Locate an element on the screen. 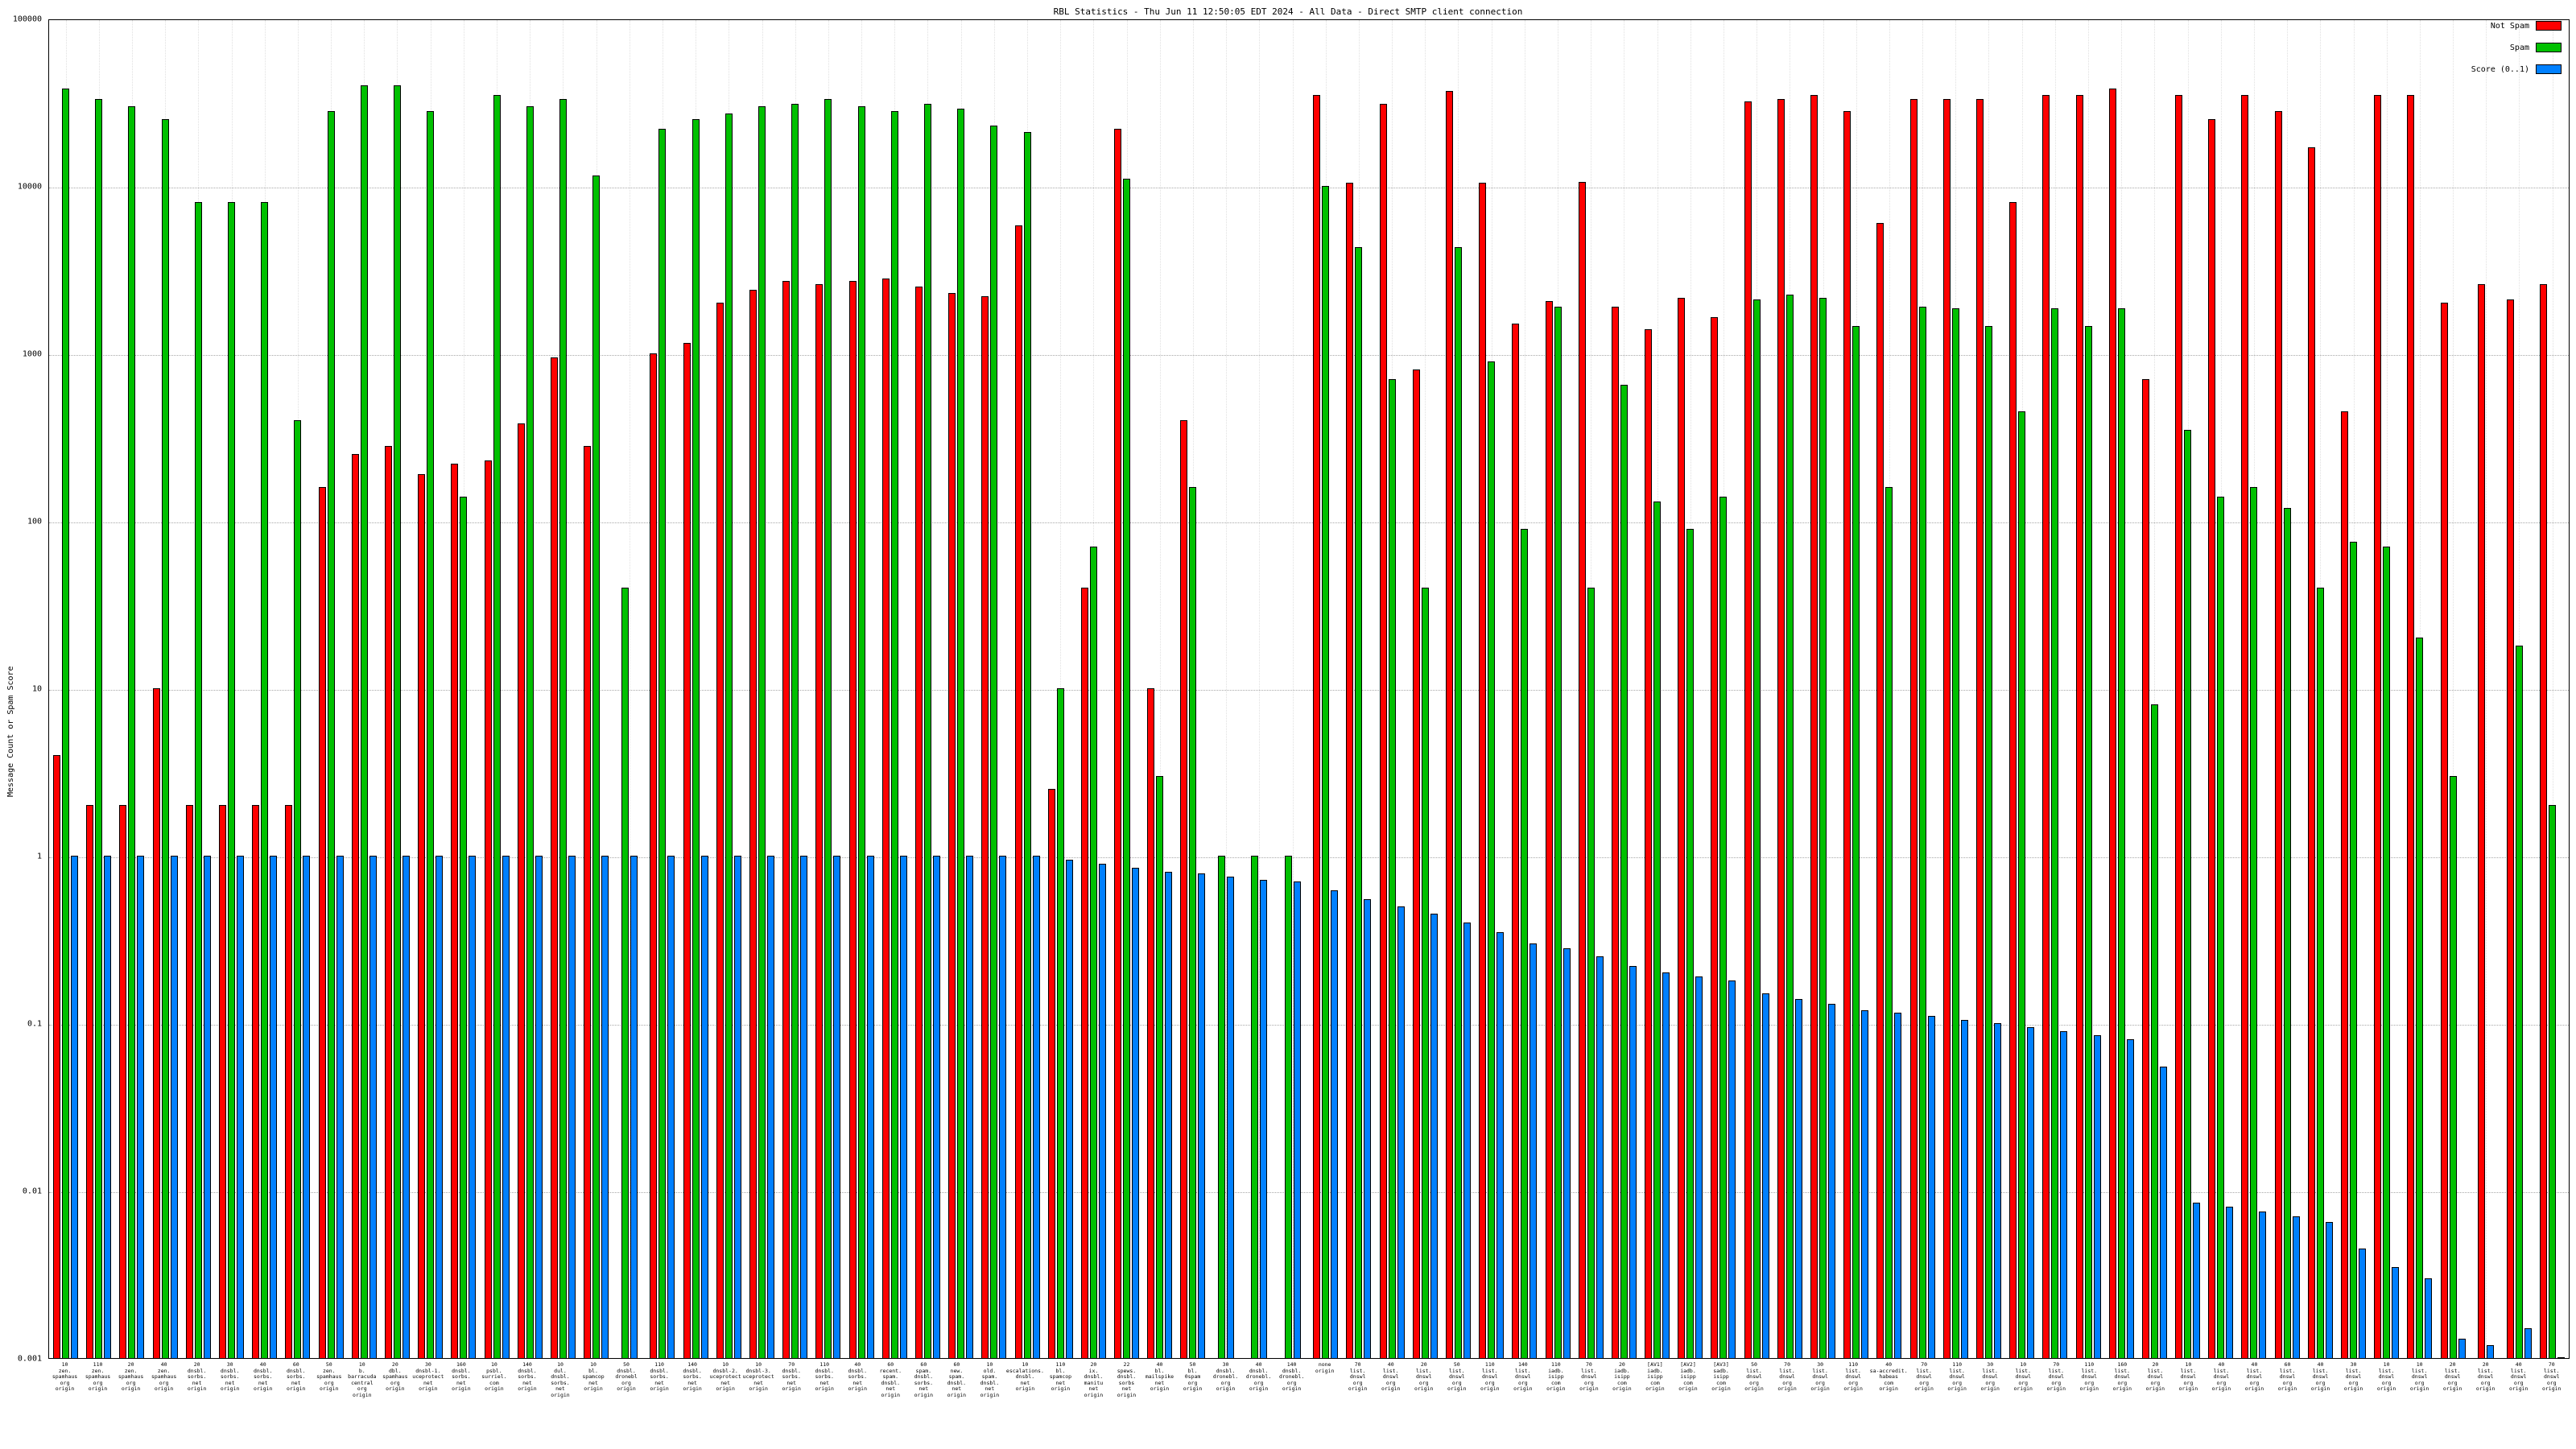 This screenshot has width=2576, height=1449. x-tick-label: 60 recent. spam. dnsbl. net origin is located at coordinates (890, 1379).